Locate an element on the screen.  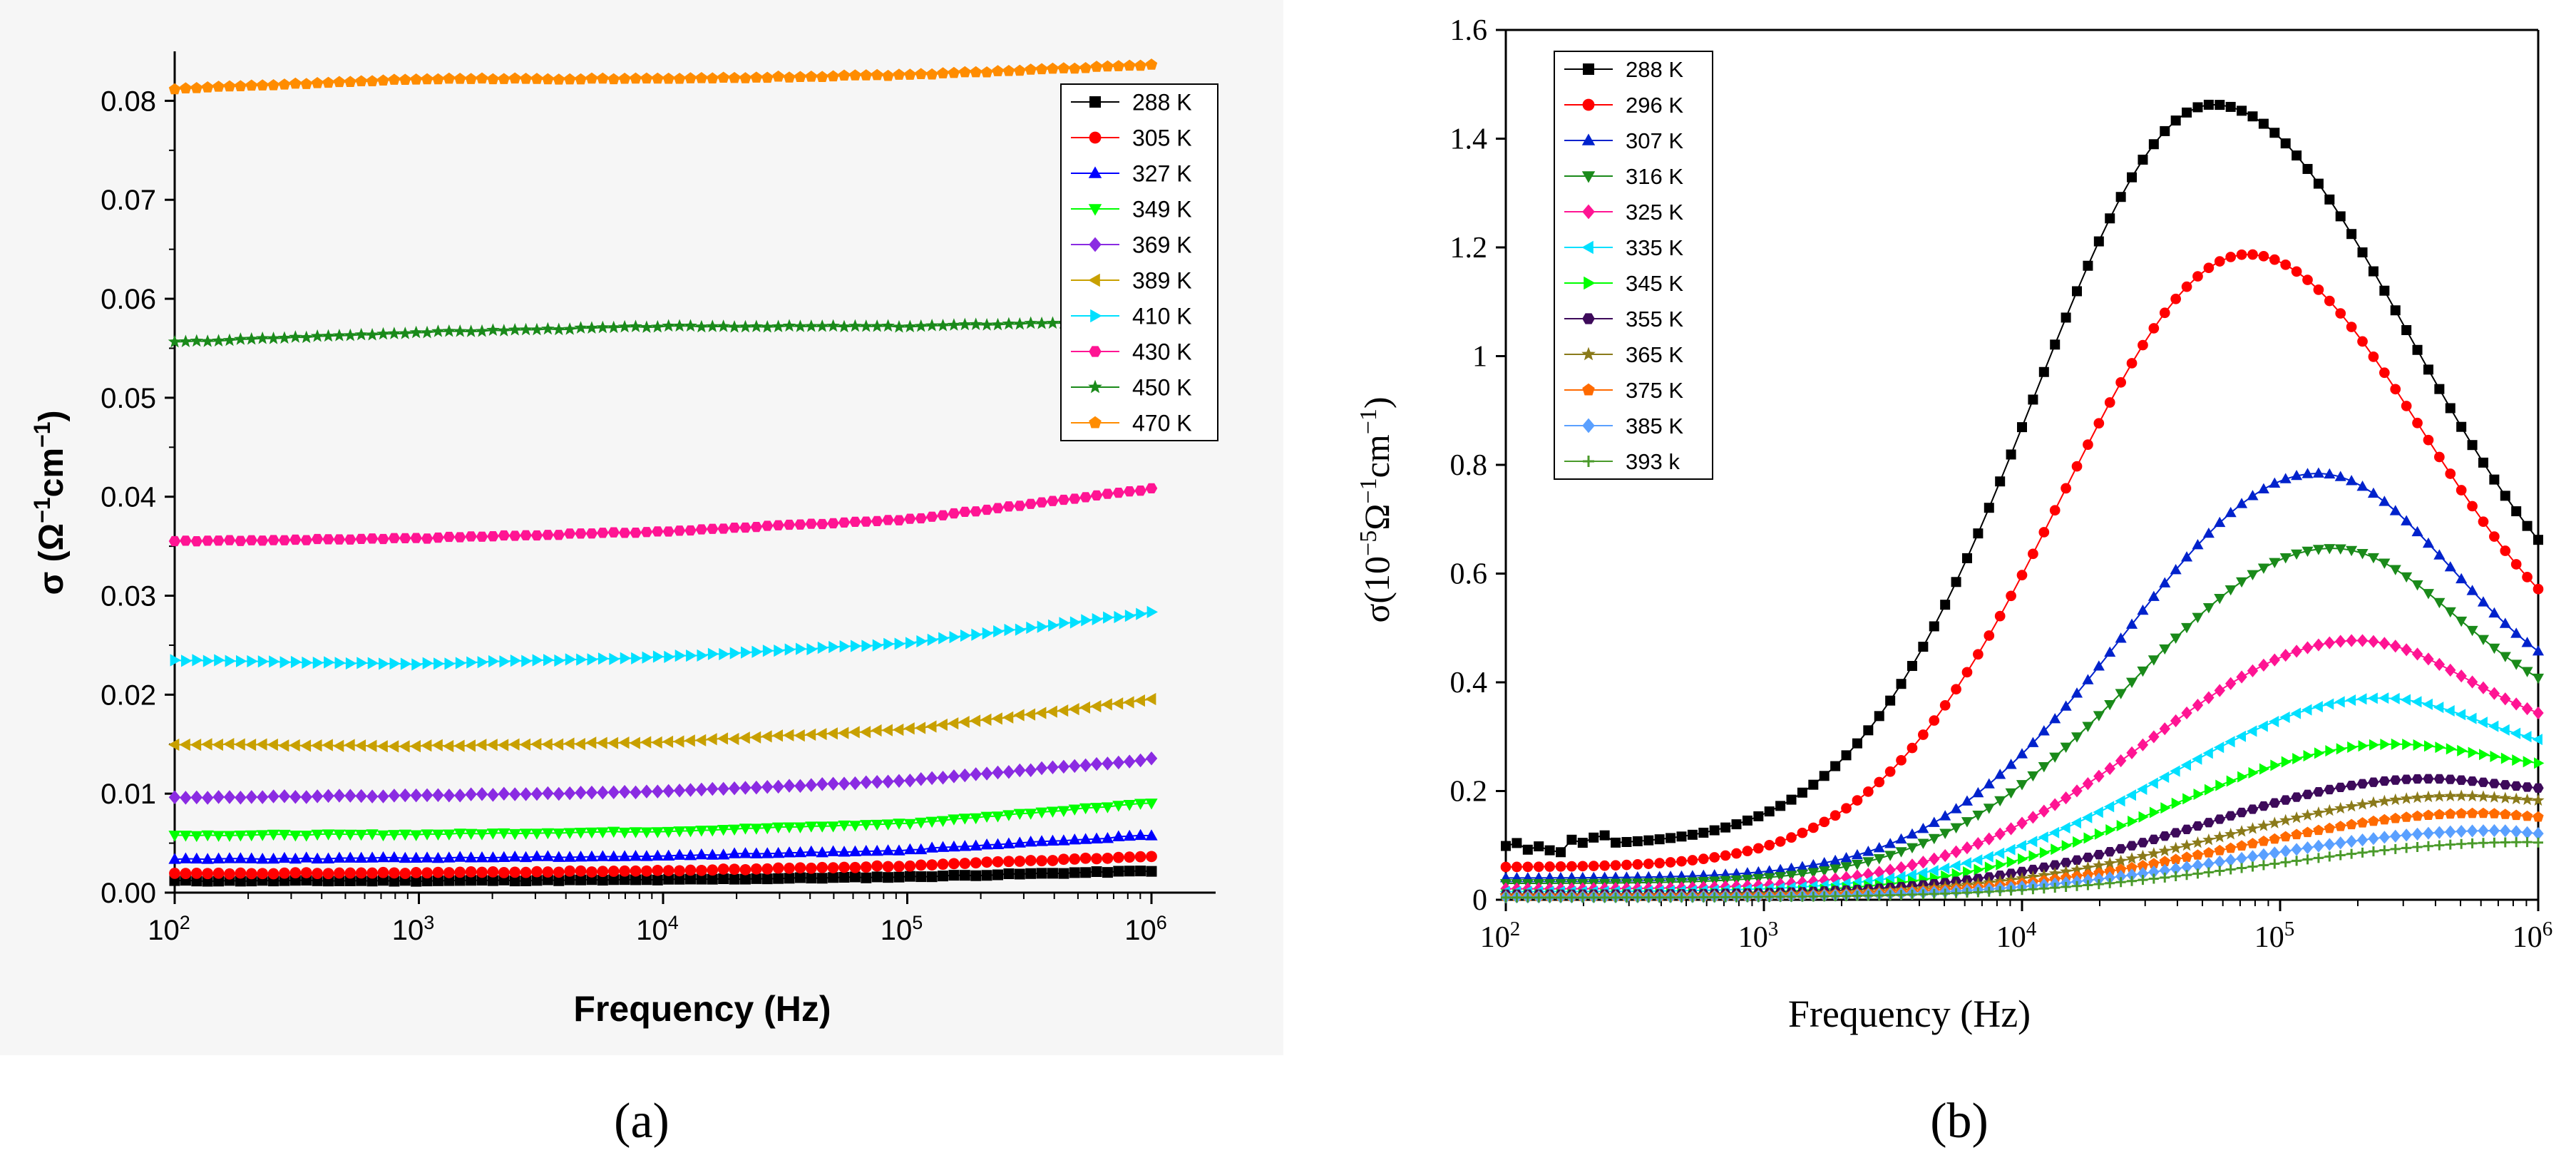
panel-b-x-axis-label: Frequency (Hz) is located at coordinates (1909, 1013).